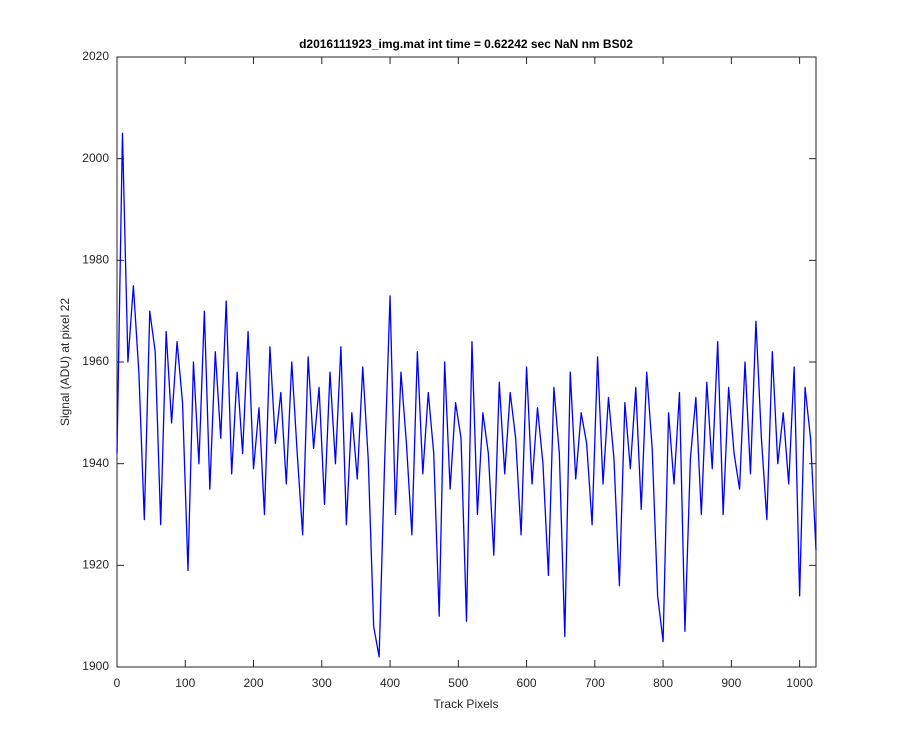  What do you see at coordinates (527, 683) in the screenshot?
I see `x-tick-label: 600` at bounding box center [527, 683].